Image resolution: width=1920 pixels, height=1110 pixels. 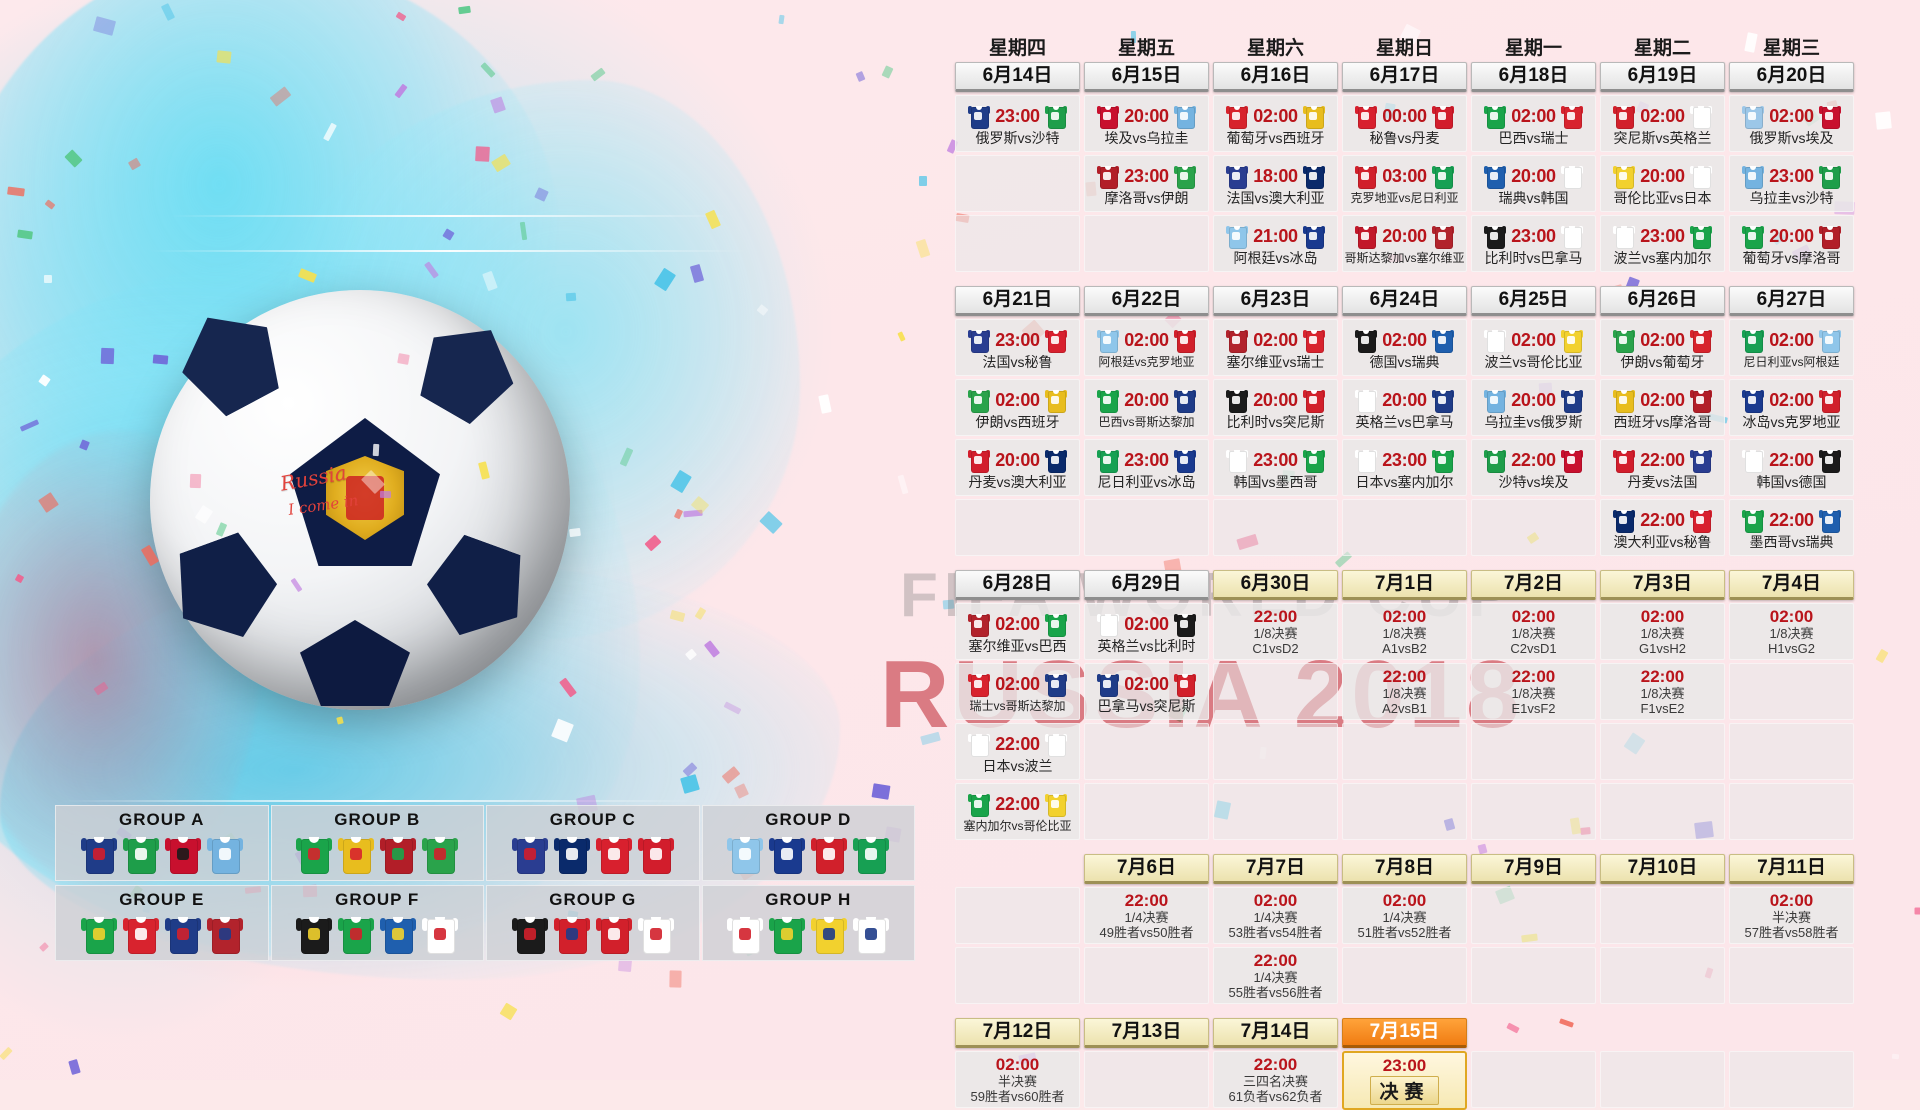 I want to click on group-box: GROUP C, so click(x=593, y=843).